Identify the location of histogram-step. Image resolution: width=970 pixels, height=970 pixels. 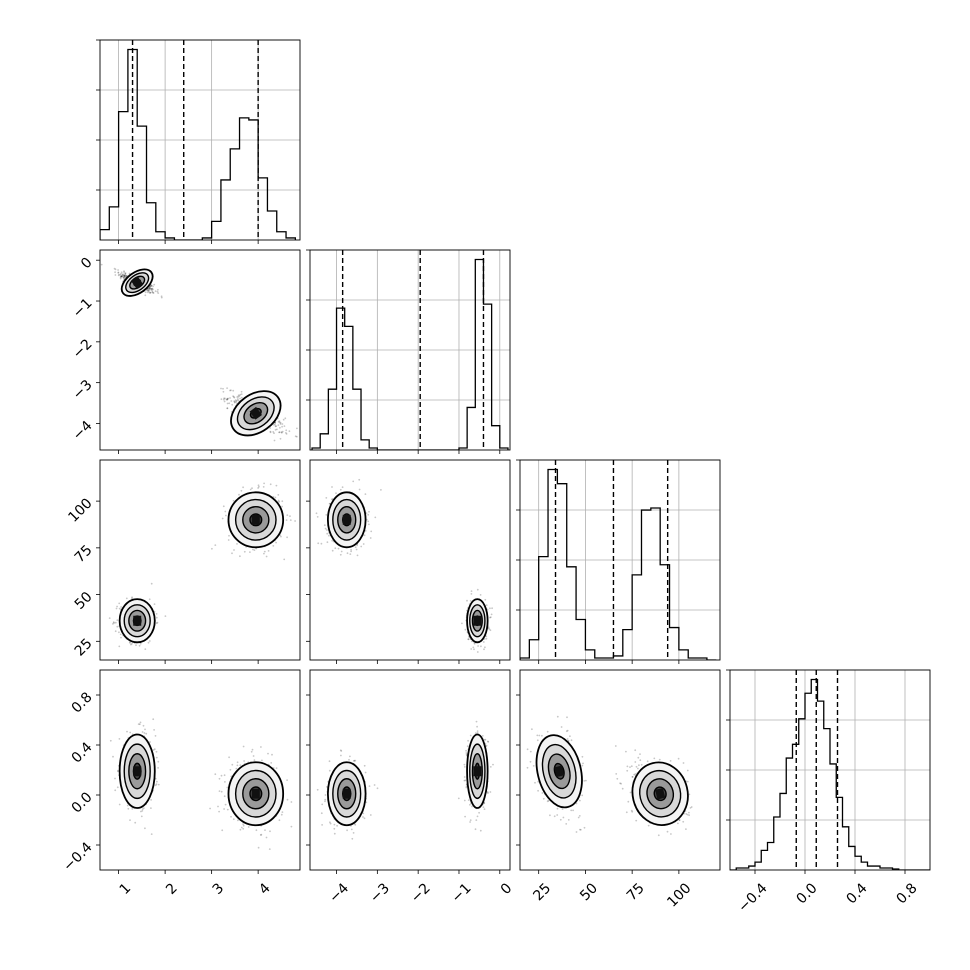
(198, 144).